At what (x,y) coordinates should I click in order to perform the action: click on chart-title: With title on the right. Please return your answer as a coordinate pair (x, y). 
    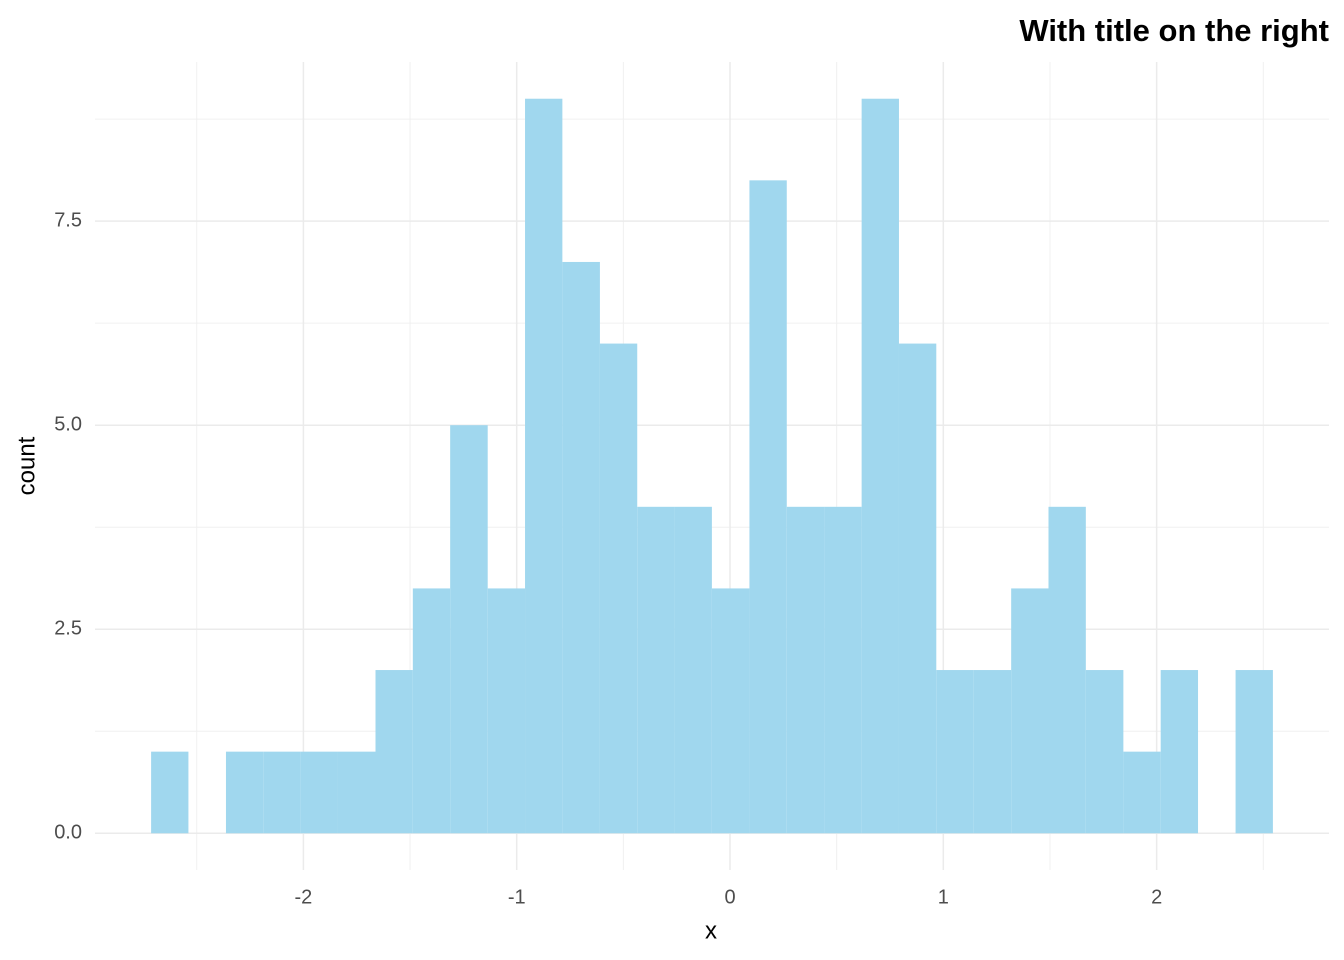
    Looking at the image, I should click on (1174, 30).